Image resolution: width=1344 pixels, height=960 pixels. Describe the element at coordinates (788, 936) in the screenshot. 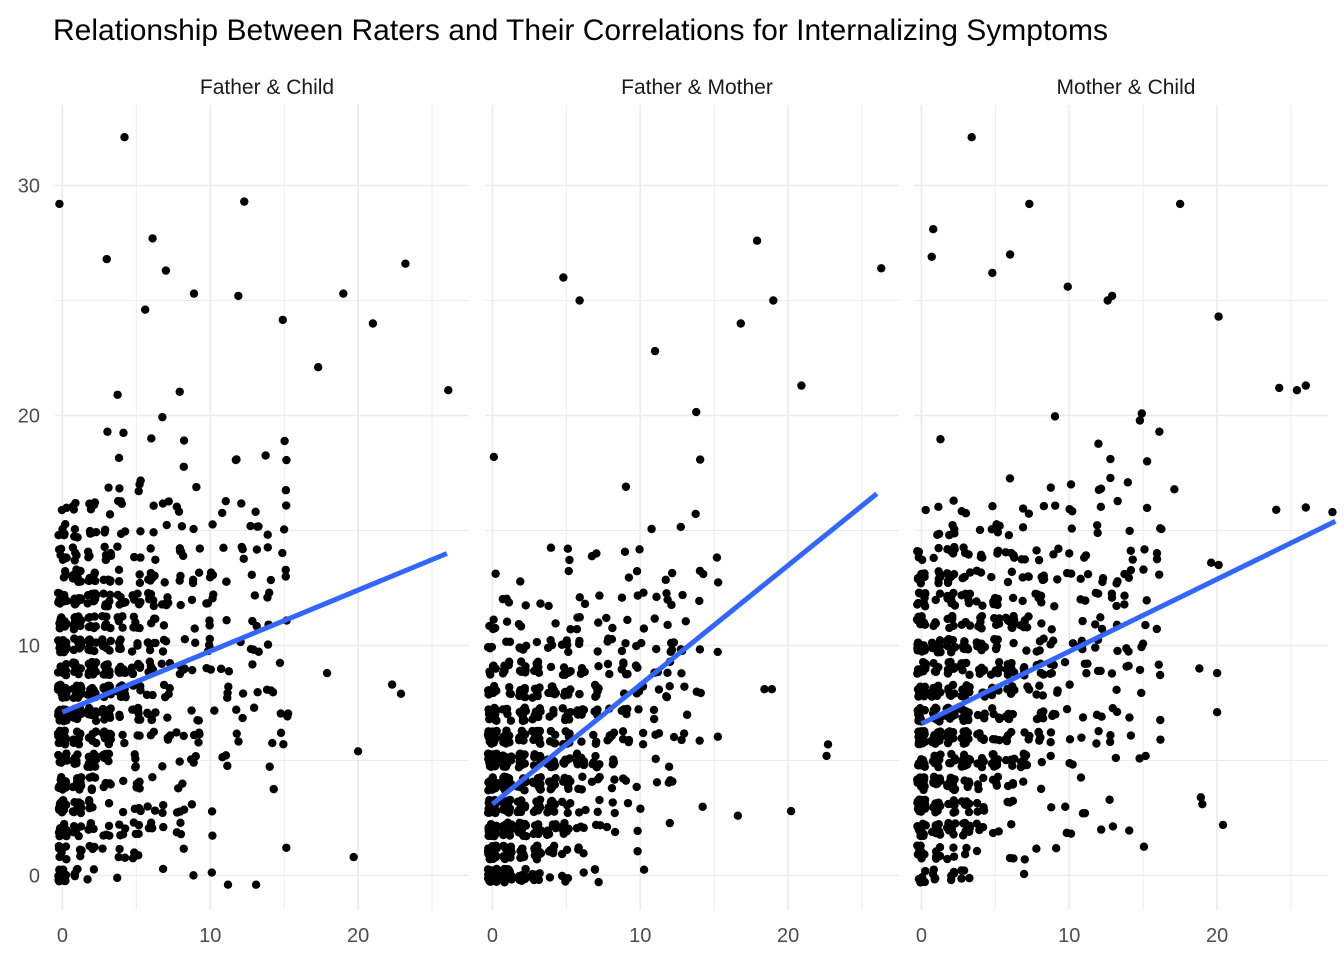

I see `x-tick-label: 20` at that location.